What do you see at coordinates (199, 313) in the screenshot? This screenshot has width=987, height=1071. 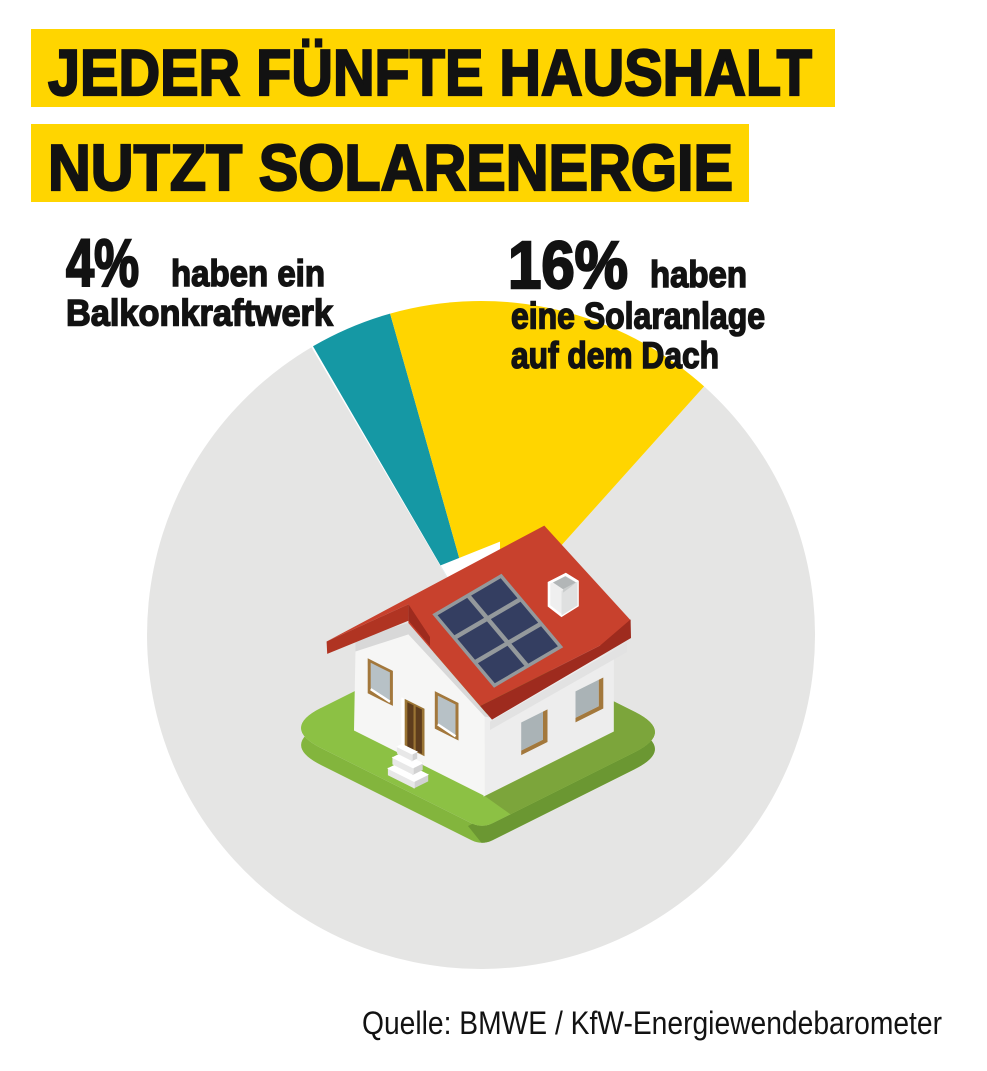 I see `svg-text: Balkonkraftwerk` at bounding box center [199, 313].